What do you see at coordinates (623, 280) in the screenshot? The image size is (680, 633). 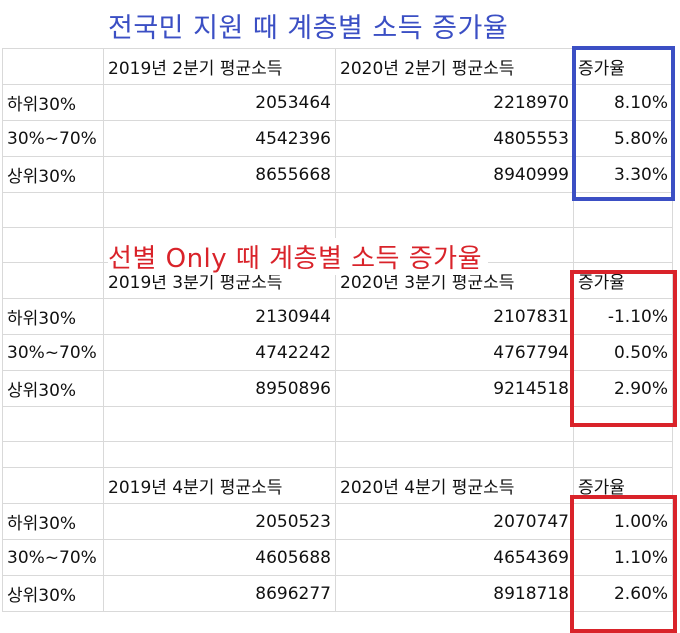 I see `table2-header-rate: 증가율` at bounding box center [623, 280].